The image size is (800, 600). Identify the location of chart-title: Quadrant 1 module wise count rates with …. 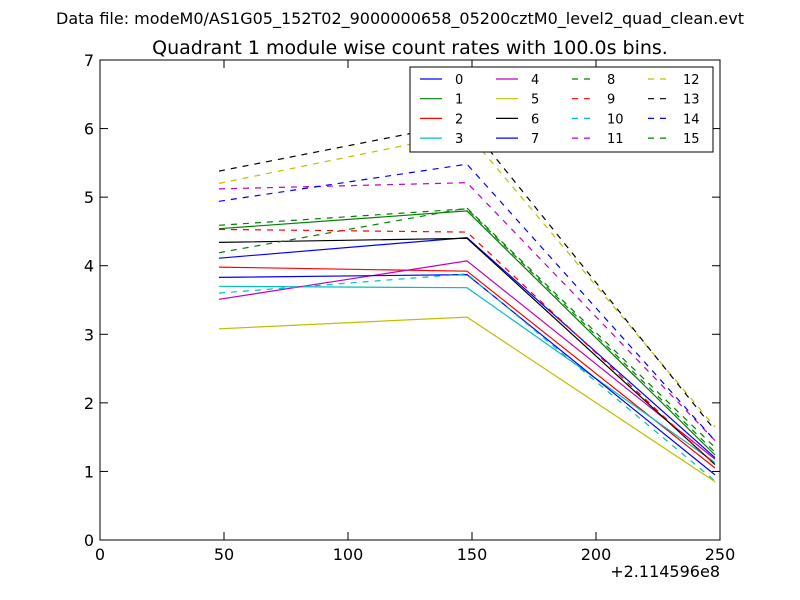
(410, 48).